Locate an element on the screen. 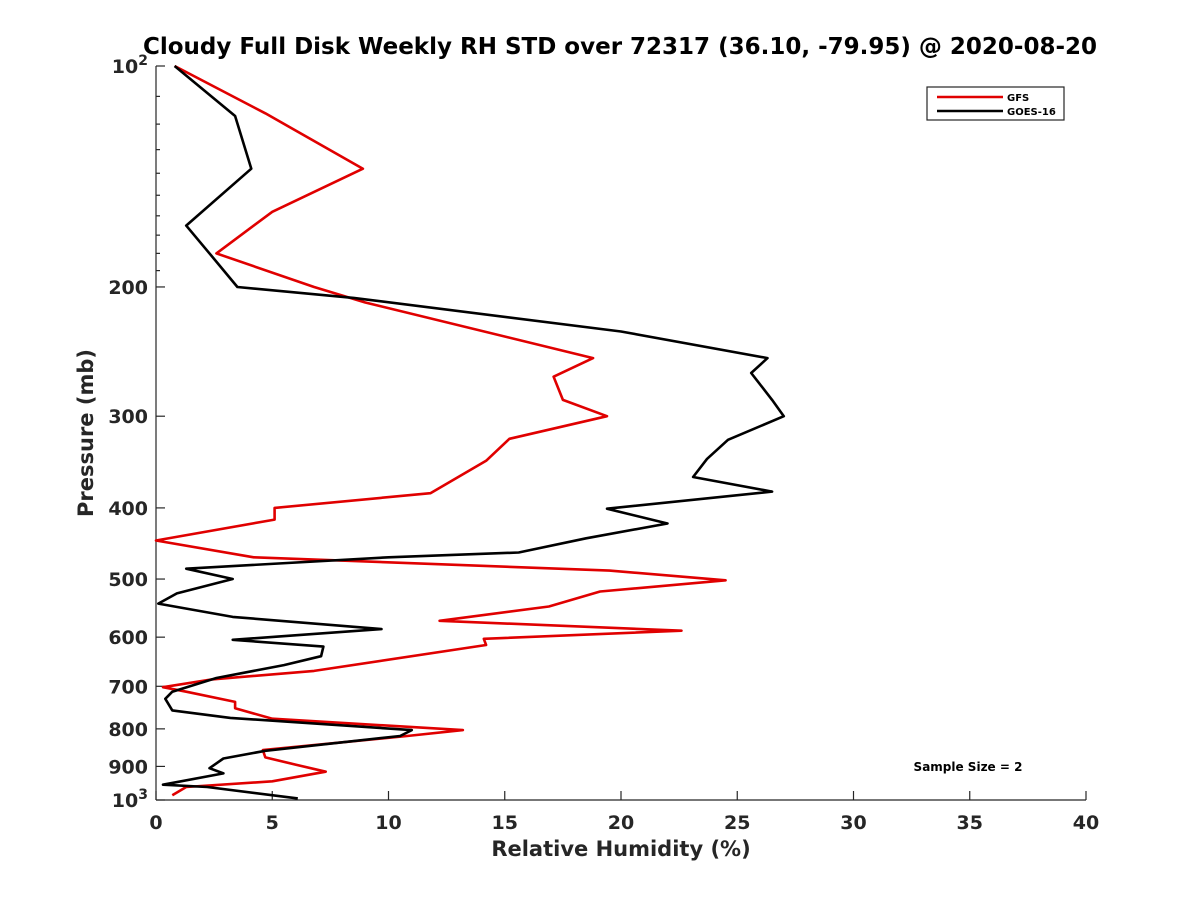  x-tick-label: 15 is located at coordinates (505, 823).